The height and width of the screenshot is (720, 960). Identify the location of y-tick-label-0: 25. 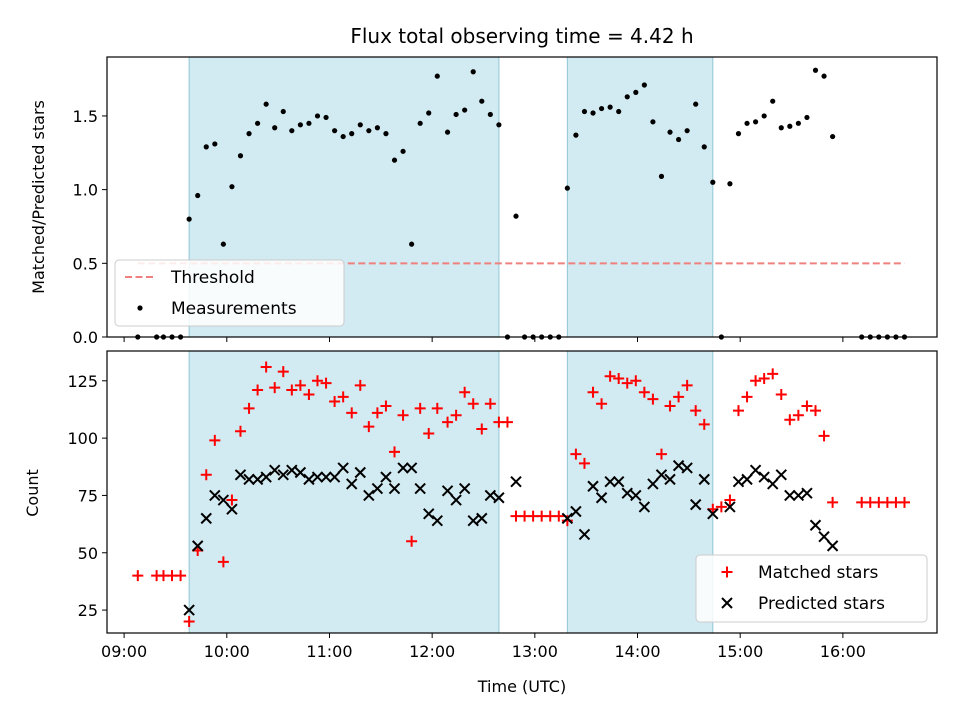
(88, 610).